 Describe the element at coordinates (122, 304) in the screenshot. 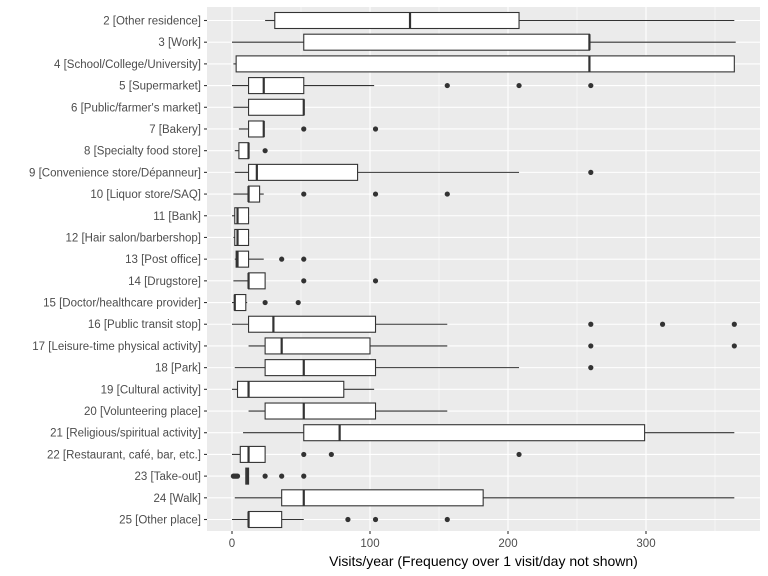

I see `y-tick-label: 15 [Doctor/healthcare provider]` at that location.